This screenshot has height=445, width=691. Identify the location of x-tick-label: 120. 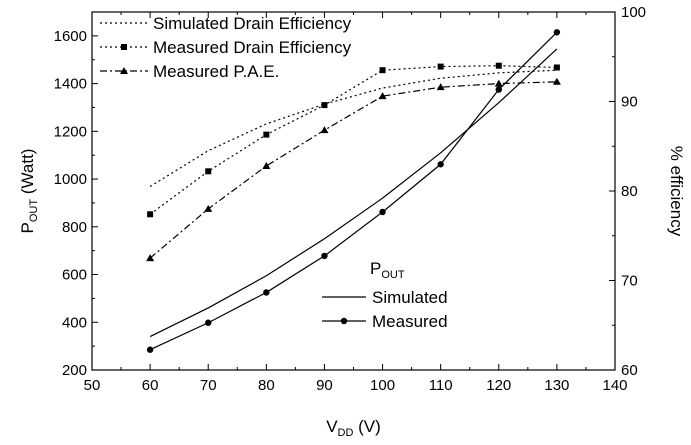
(498, 385).